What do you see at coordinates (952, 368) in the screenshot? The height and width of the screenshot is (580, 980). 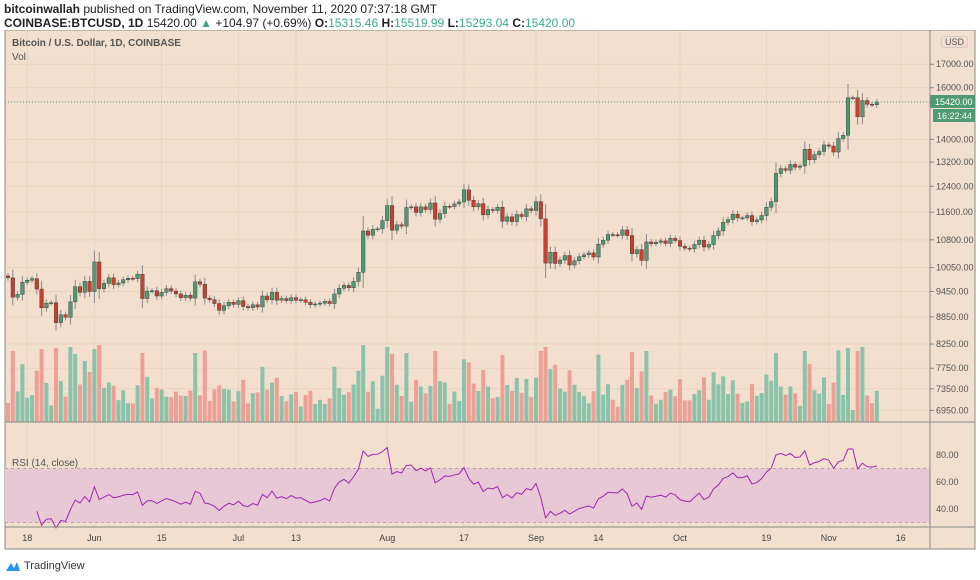 I see `price-tick-label: 7750.00` at bounding box center [952, 368].